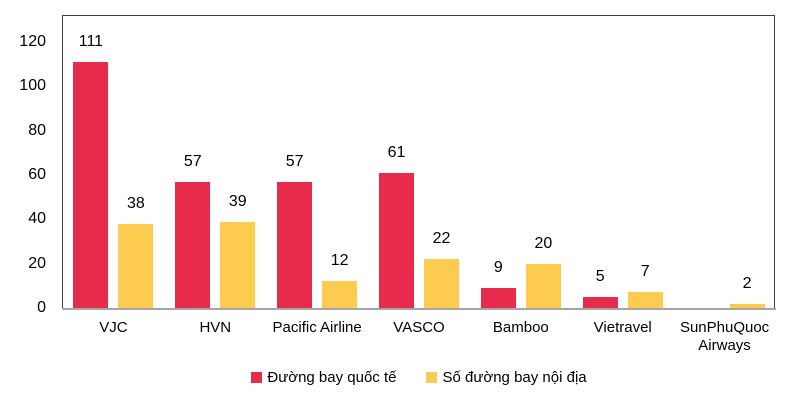 Image resolution: width=800 pixels, height=414 pixels. Describe the element at coordinates (622, 327) in the screenshot. I see `category-label: Vietravel` at that location.